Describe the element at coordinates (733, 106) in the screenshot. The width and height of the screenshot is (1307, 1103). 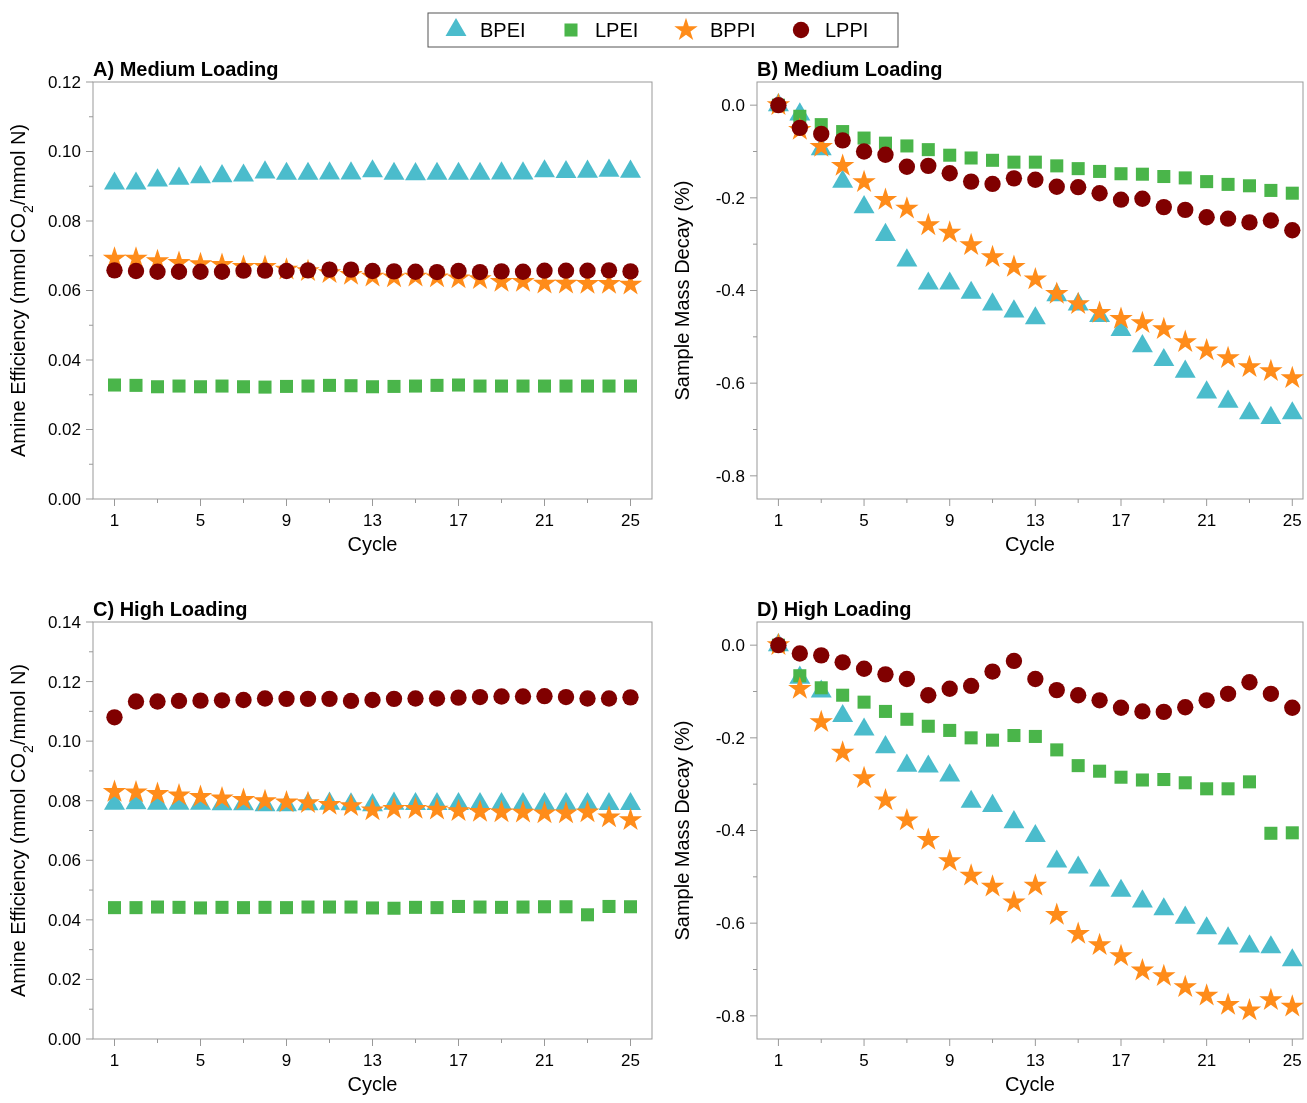
I see `y-tick-label: 0.0` at that location.